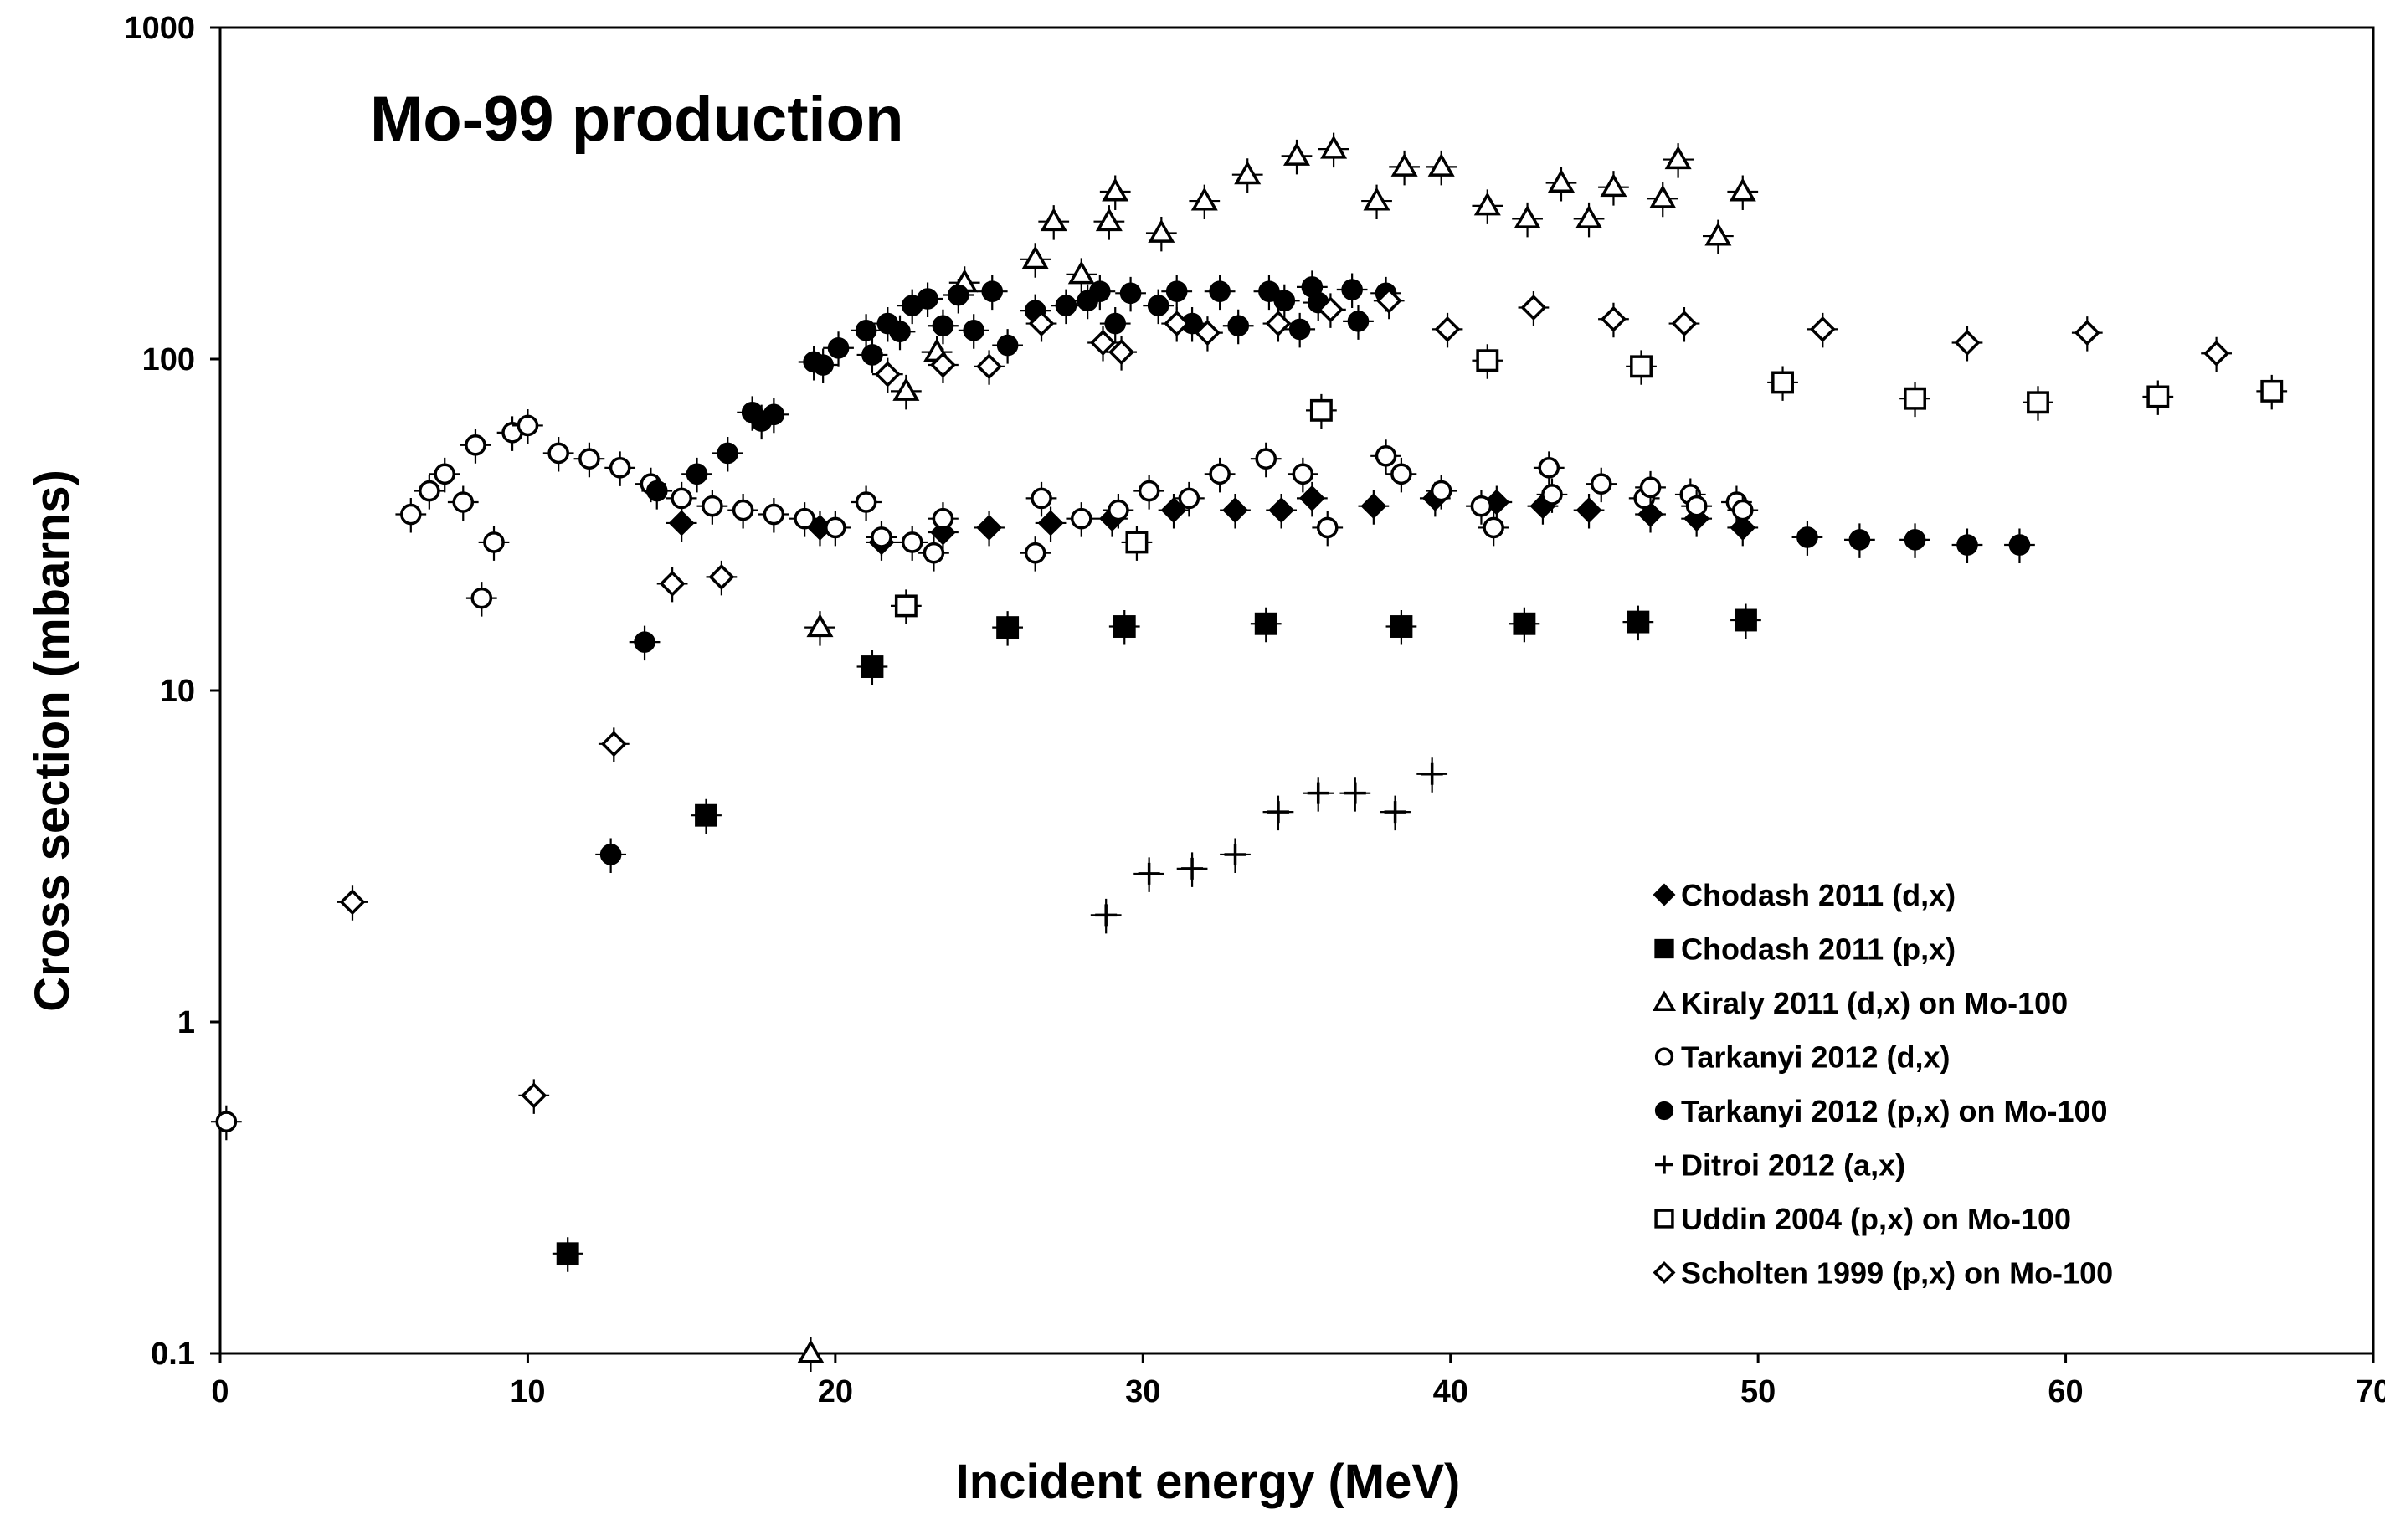  What do you see at coordinates (1876, 1219) in the screenshot?
I see `legend-label: Uddin 2004 (p,x) on Mo-100` at bounding box center [1876, 1219].